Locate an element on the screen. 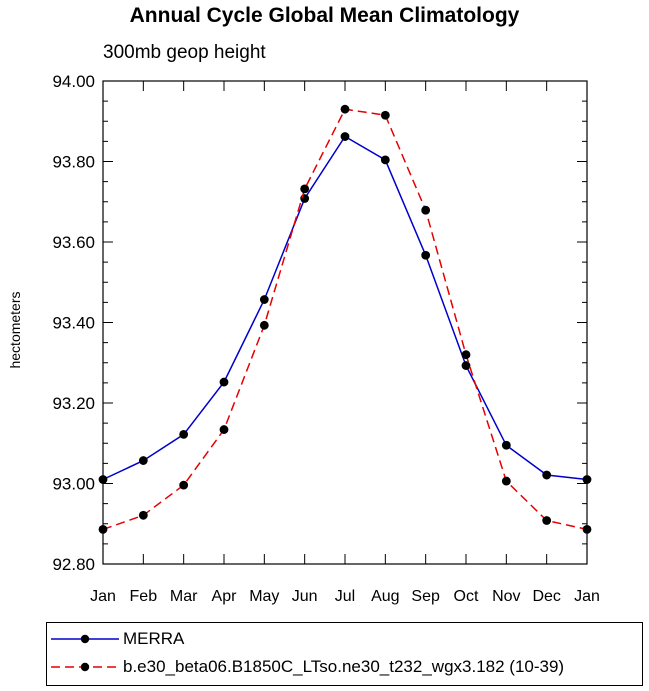  y-tick-label: 94.00 is located at coordinates (73, 81).